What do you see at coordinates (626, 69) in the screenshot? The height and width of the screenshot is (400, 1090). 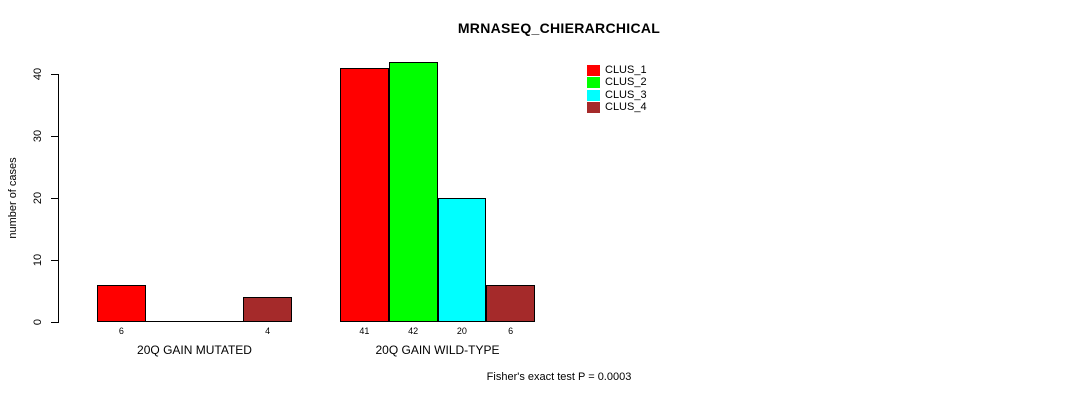 I see `legend-label: CLUS_1` at bounding box center [626, 69].